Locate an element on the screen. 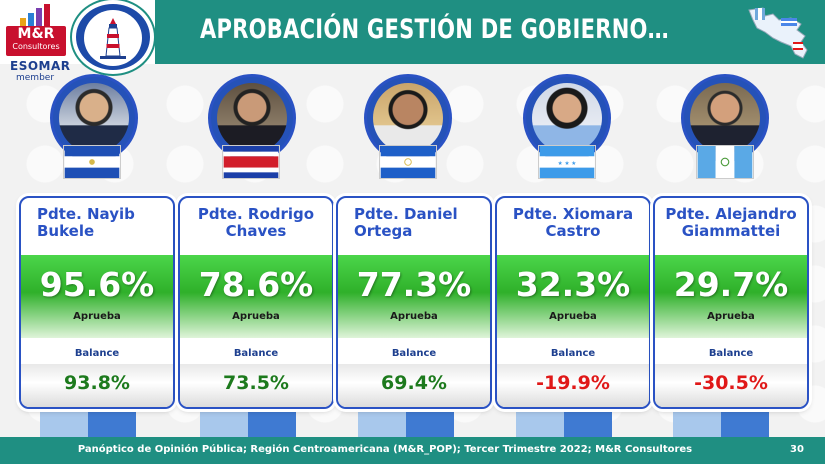  approval-panel: 78.6% Aprueba is located at coordinates (256, 296).